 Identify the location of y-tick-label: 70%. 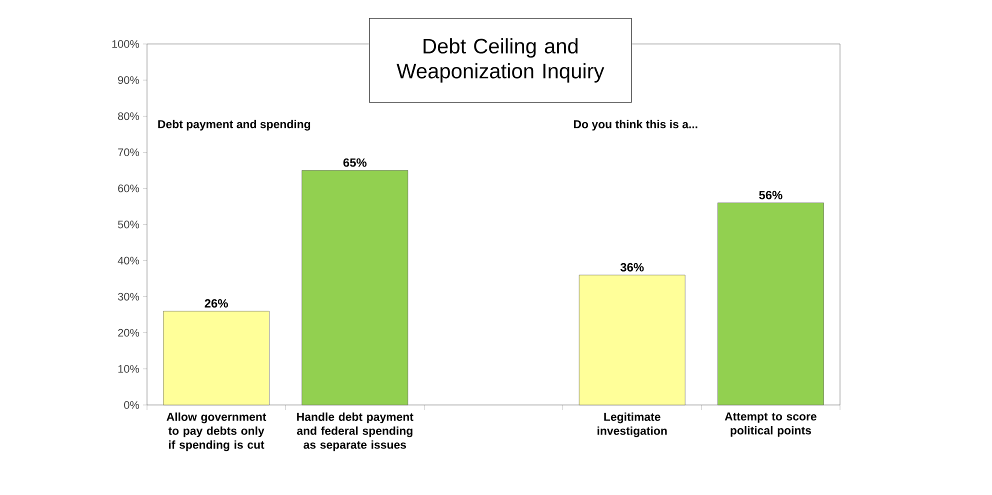
(129, 152).